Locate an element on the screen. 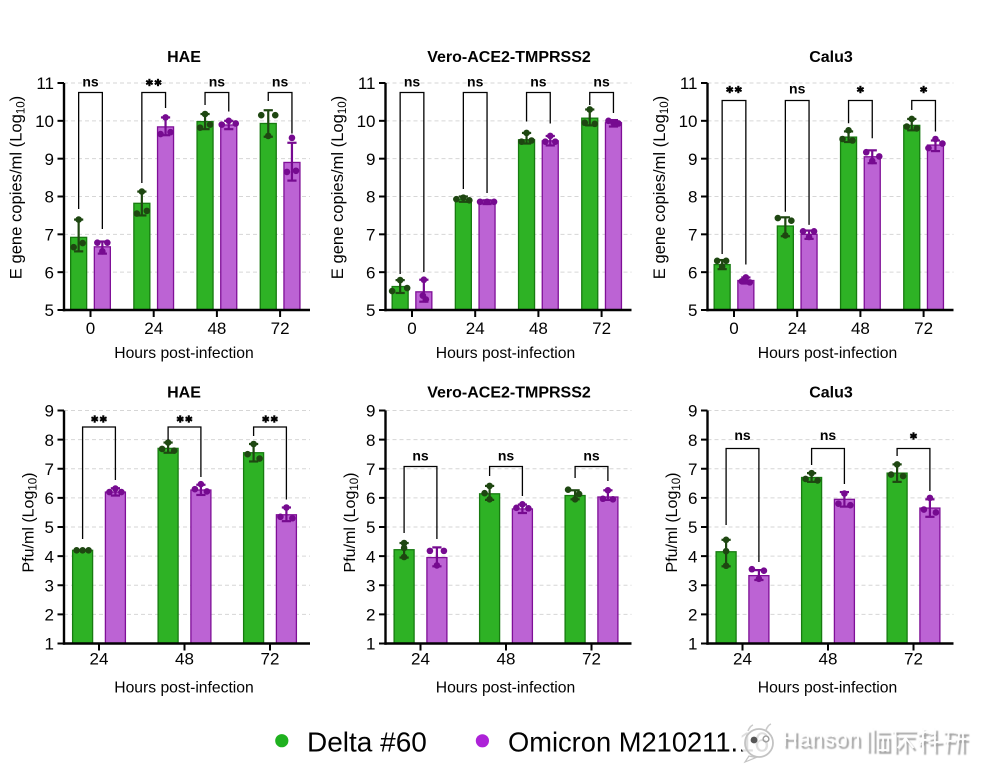 The height and width of the screenshot is (784, 1000). svg-text: Hanson is located at coordinates (821, 738).